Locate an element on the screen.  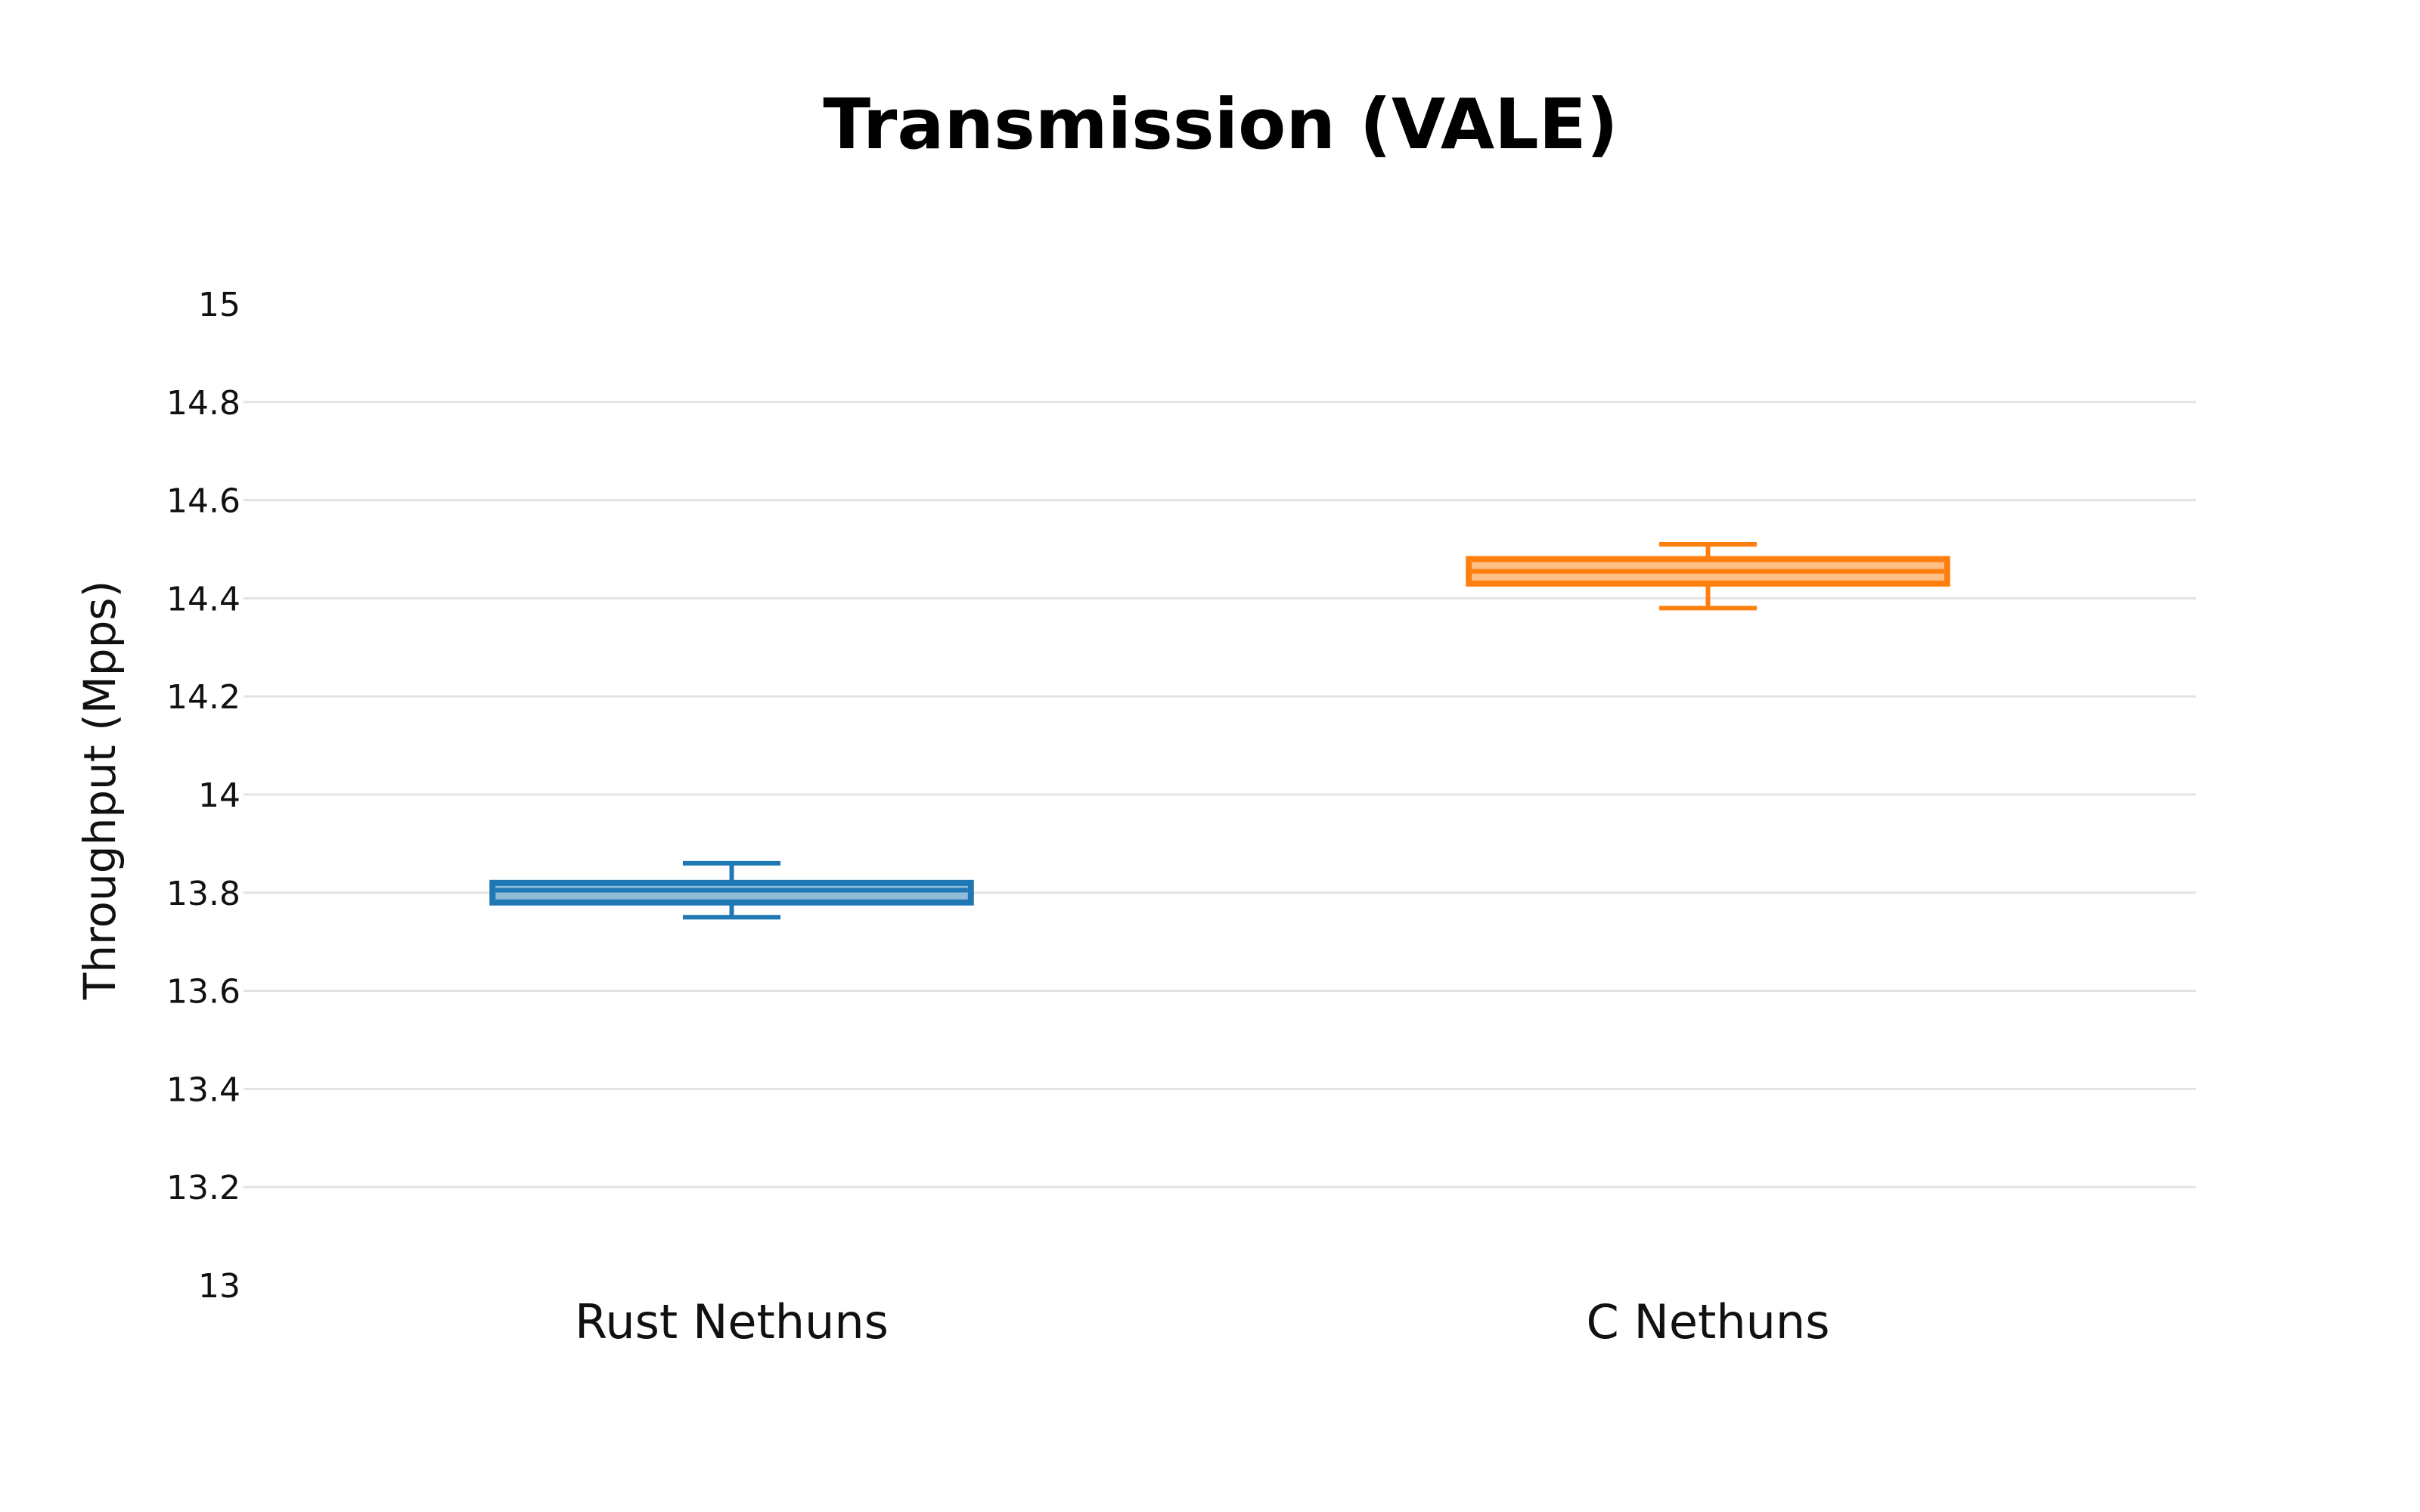
y-tick-label: 14.6 is located at coordinates (203, 501).